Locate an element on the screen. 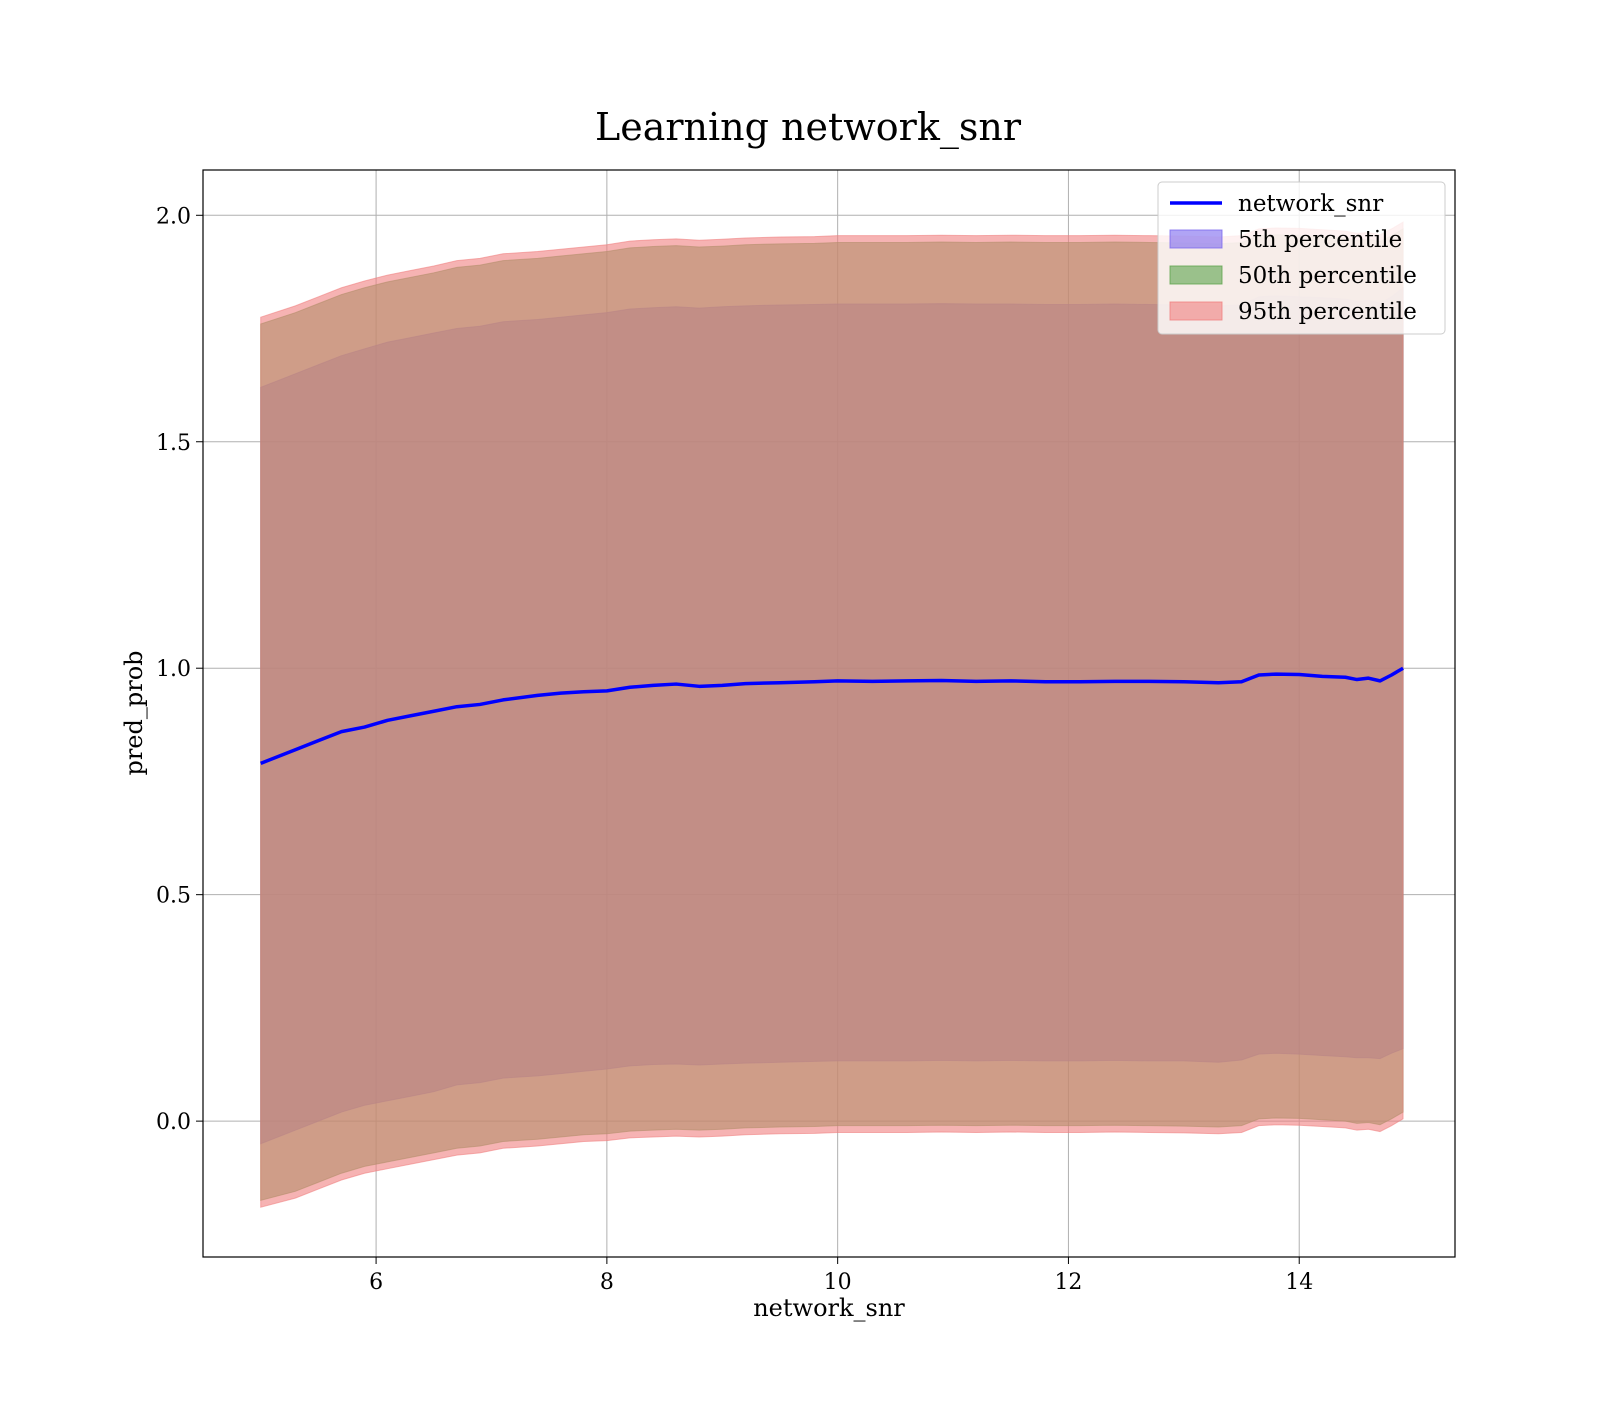  x-tick-label: 8 is located at coordinates (607, 1282).